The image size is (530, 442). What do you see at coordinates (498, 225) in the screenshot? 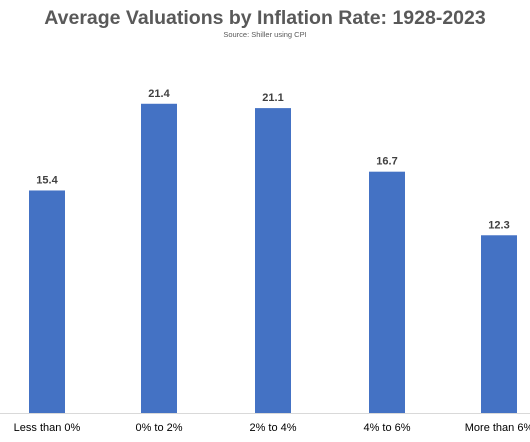
I see `data-label: 12.3` at bounding box center [498, 225].